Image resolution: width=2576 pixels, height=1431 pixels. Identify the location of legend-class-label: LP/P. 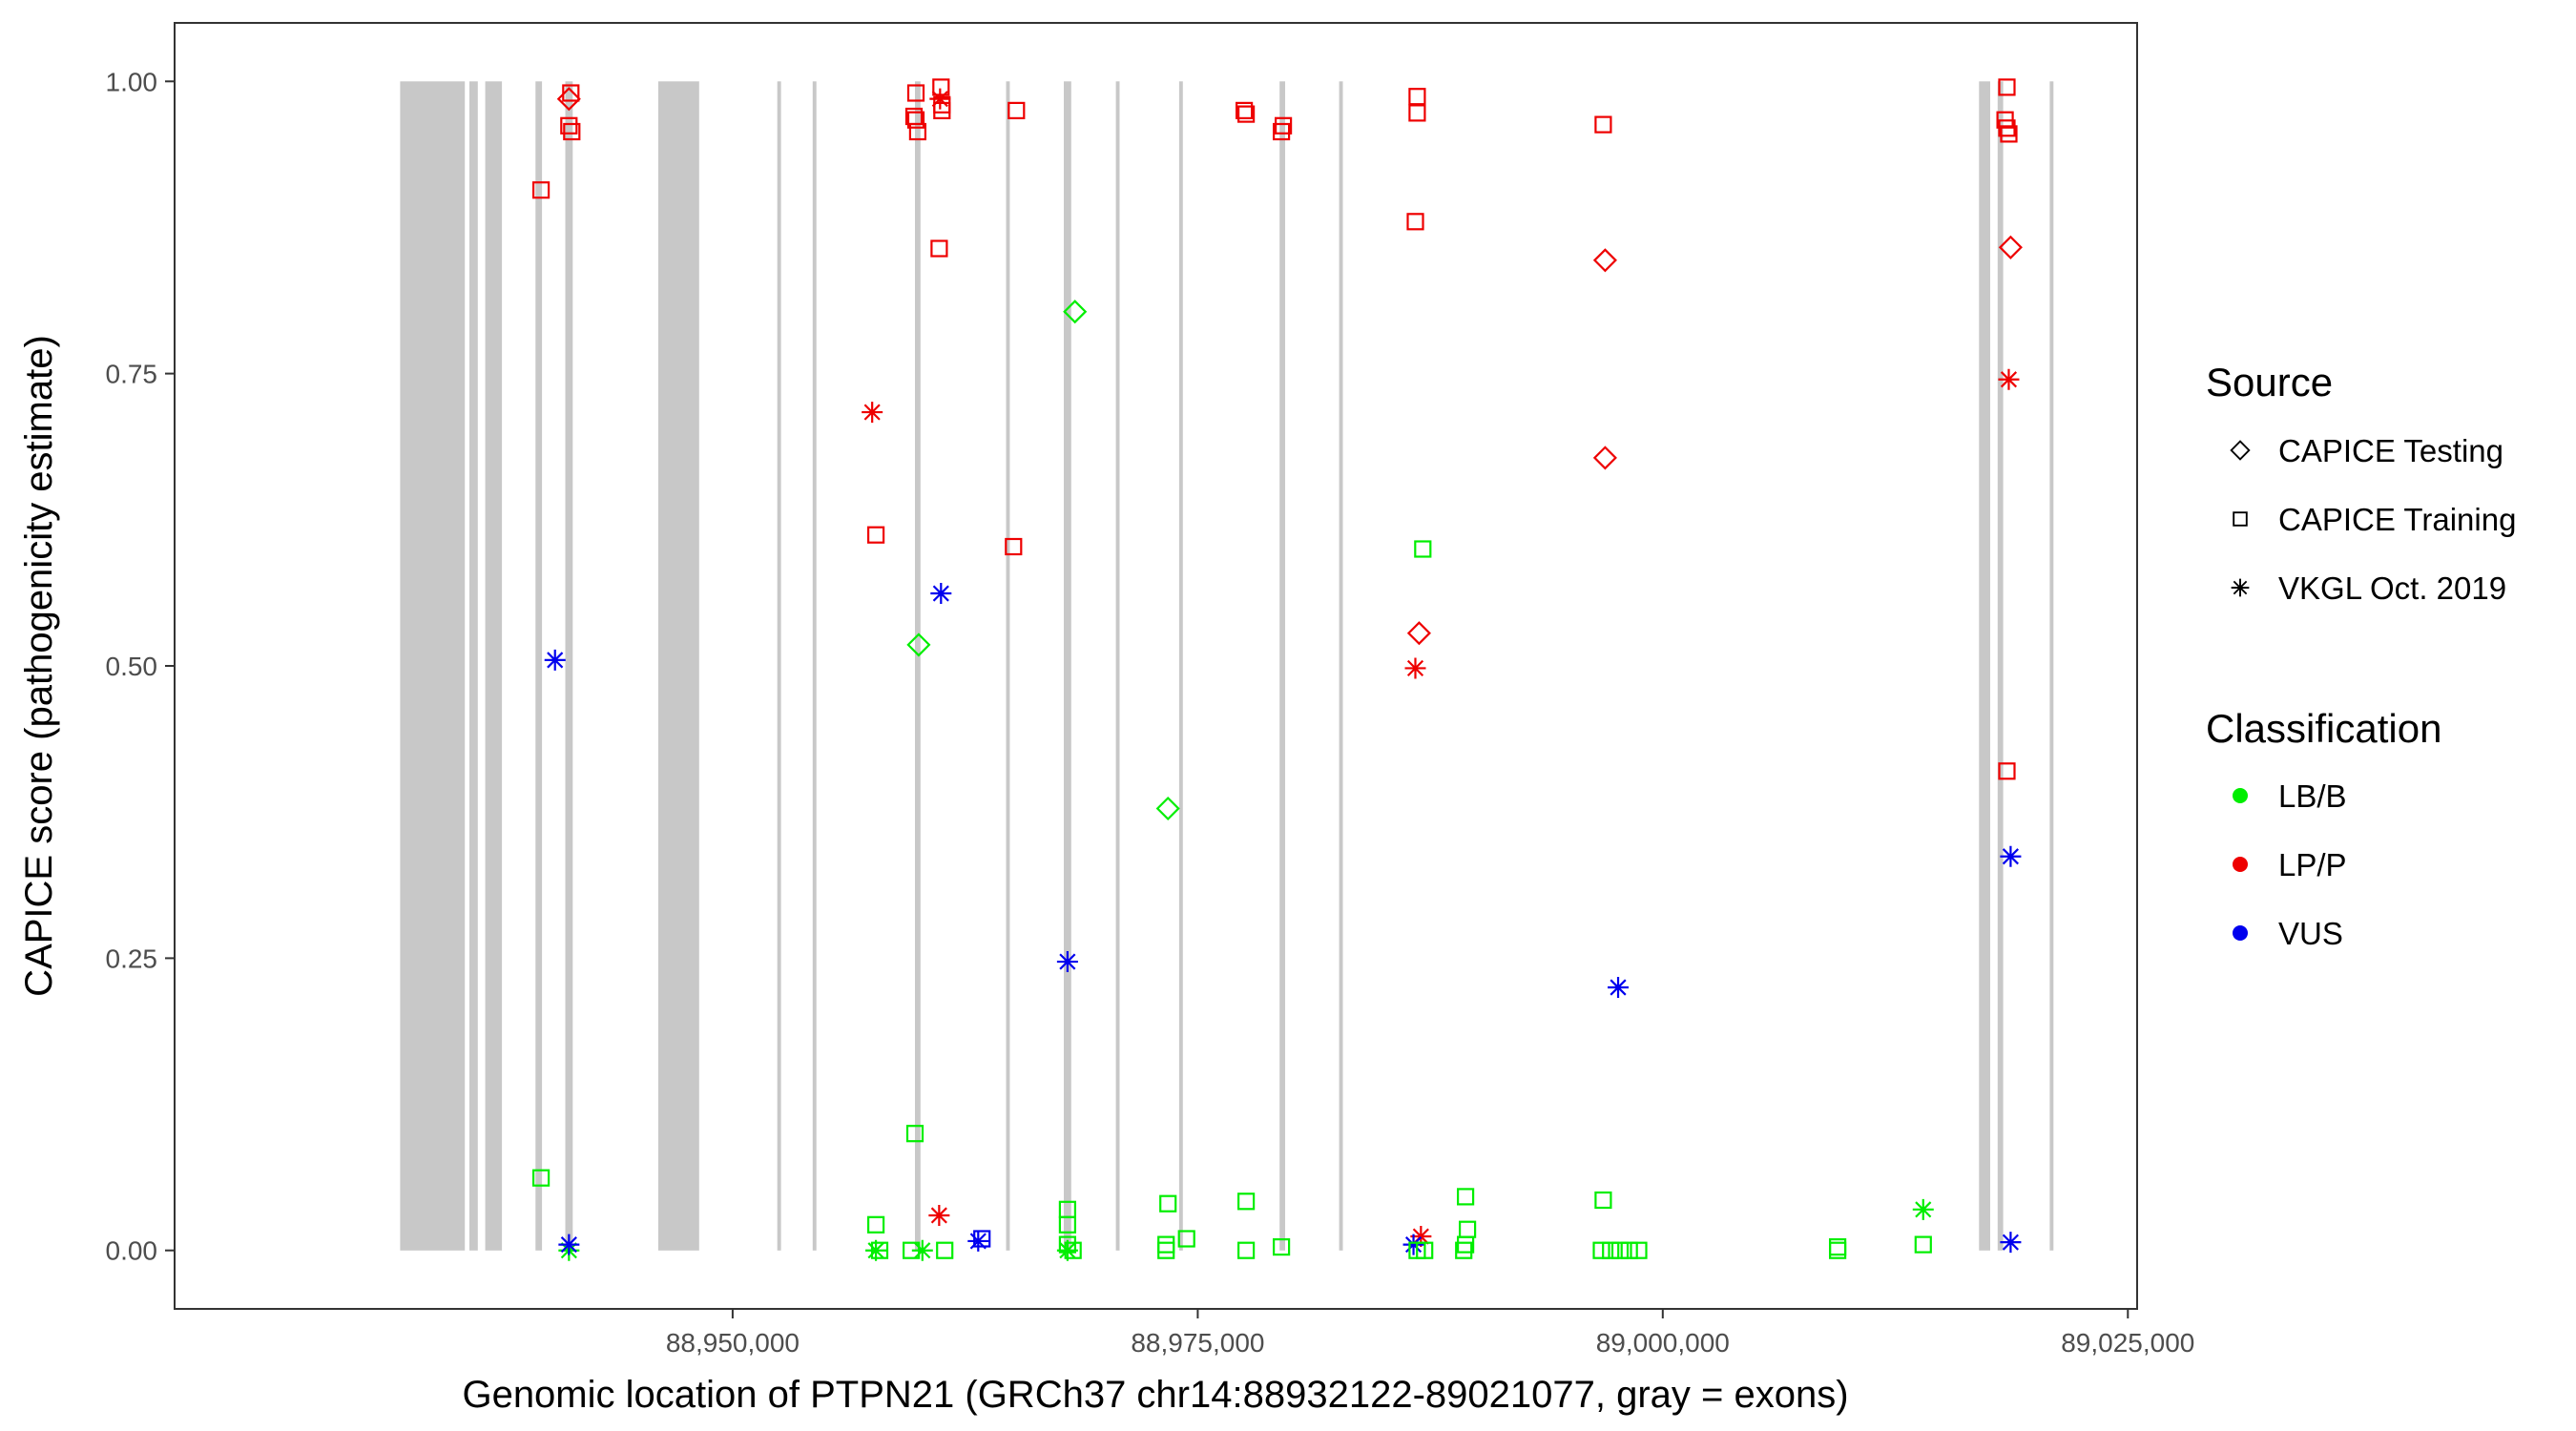
(2312, 864).